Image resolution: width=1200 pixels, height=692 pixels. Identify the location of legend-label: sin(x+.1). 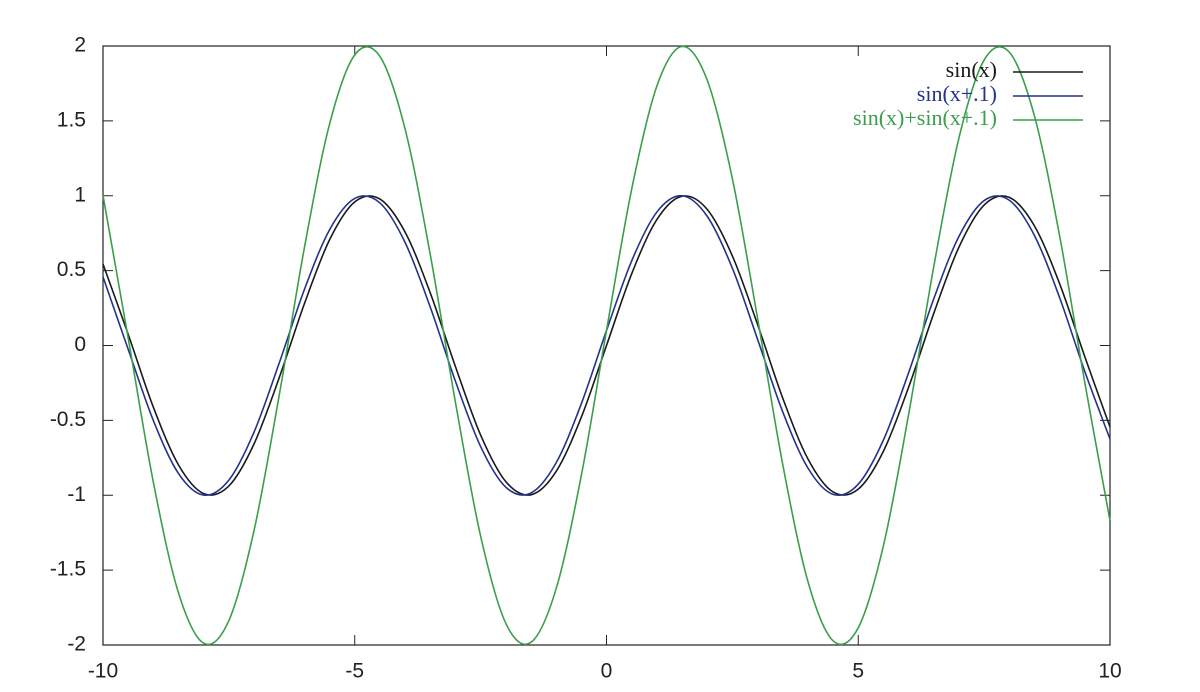
(957, 93).